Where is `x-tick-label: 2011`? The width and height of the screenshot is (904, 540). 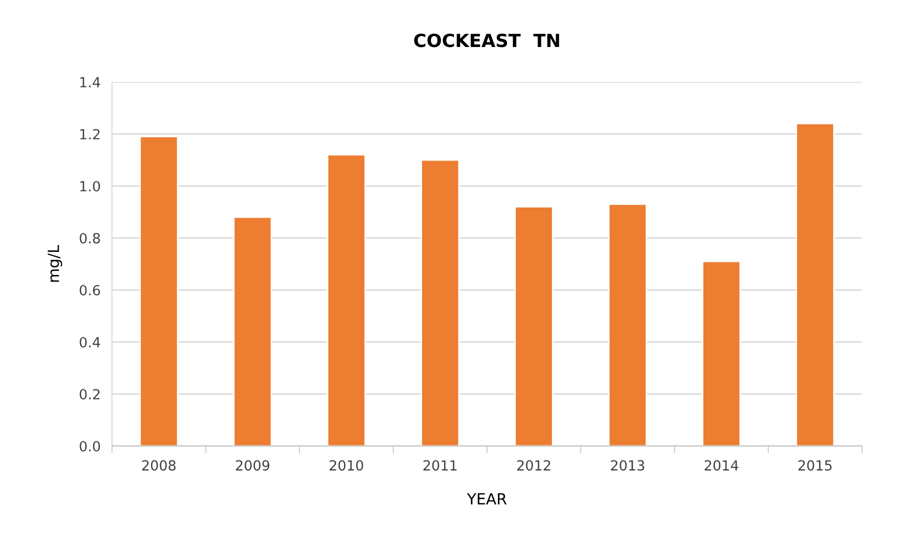
x-tick-label: 2011 is located at coordinates (440, 465).